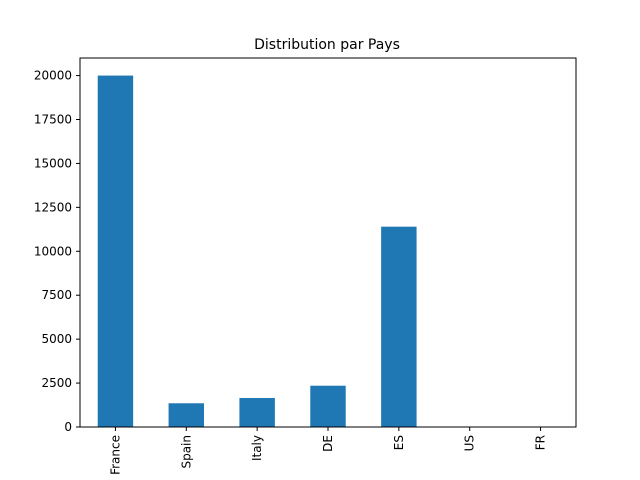  Describe the element at coordinates (186, 452) in the screenshot. I see `x-tick-label: Spain` at that location.